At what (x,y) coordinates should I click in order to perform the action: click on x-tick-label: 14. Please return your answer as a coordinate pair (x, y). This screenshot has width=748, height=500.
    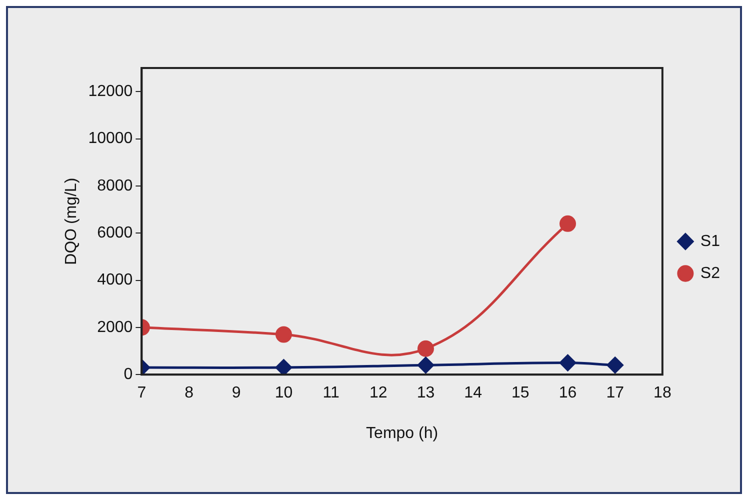
    Looking at the image, I should click on (473, 393).